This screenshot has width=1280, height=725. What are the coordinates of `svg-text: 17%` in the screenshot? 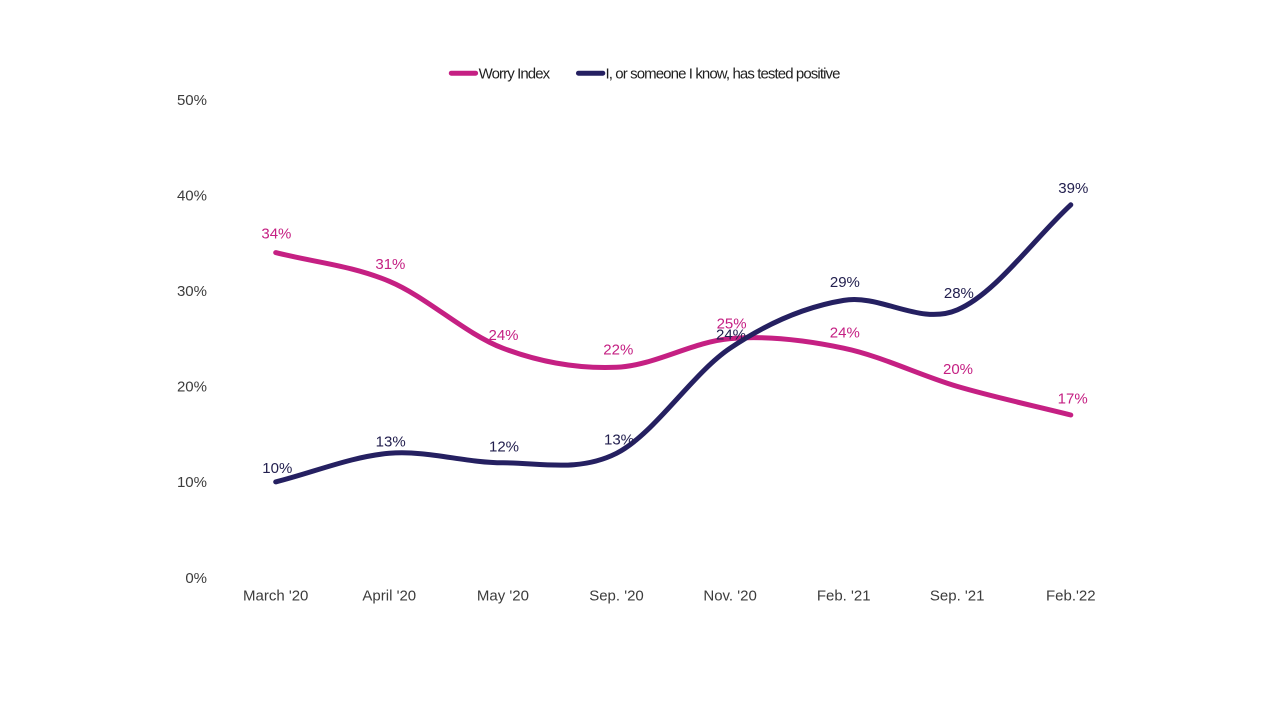 It's located at (1073, 398).